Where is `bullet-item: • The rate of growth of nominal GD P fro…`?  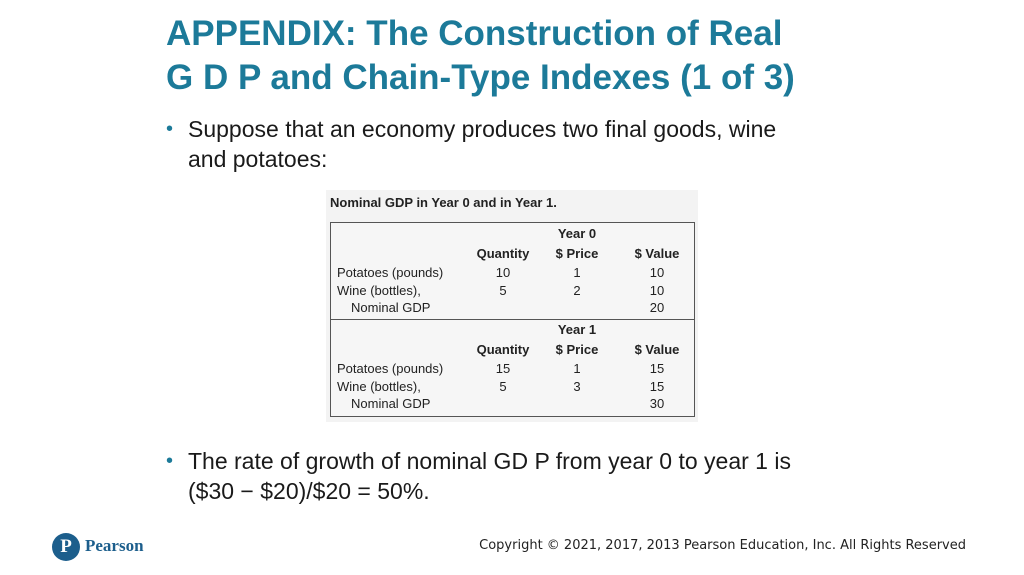
bullet-item: • The rate of growth of nominal GD P fro… is located at coordinates (526, 476).